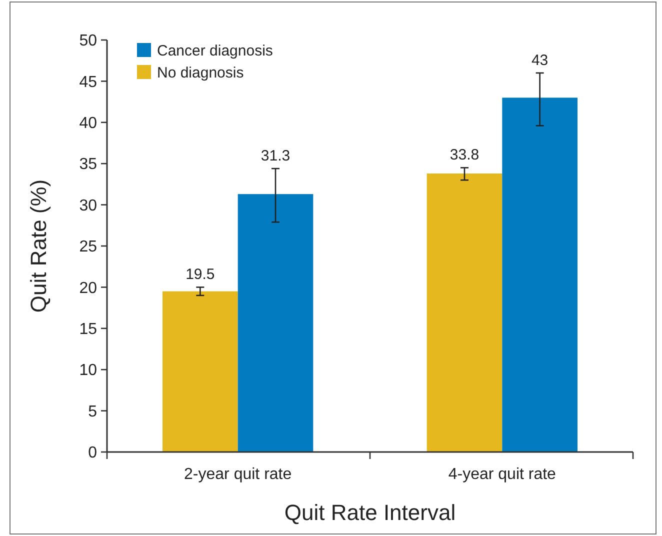 Image resolution: width=662 pixels, height=536 pixels. Describe the element at coordinates (93, 411) in the screenshot. I see `y-tick-label: 5` at that location.